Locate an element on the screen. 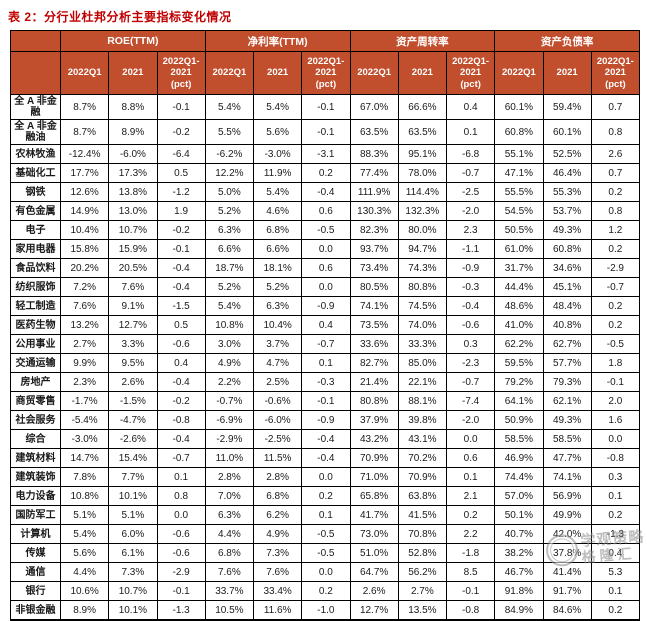 The image size is (647, 621). cell: -0.2 is located at coordinates (181, 230).